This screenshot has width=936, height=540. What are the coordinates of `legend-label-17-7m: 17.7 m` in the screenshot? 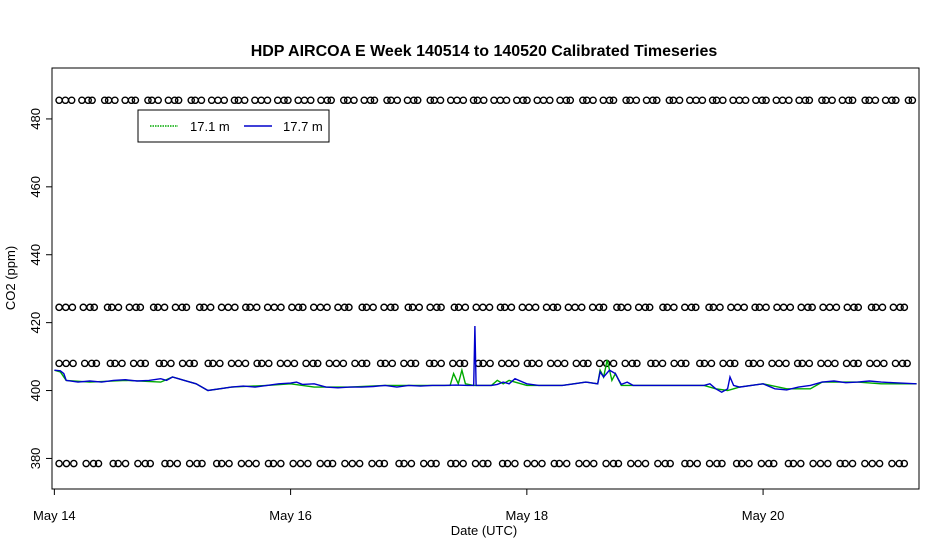 It's located at (303, 126).